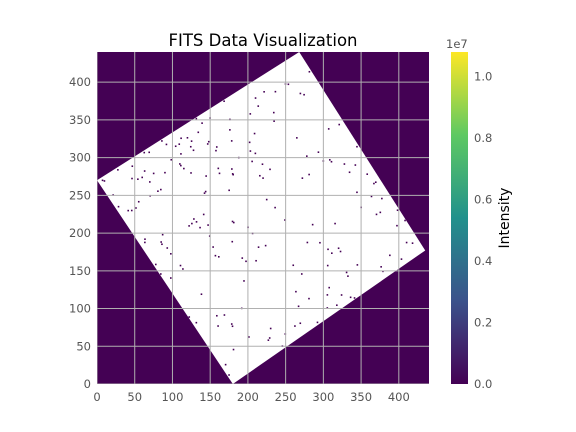 This screenshot has width=576, height=432. I want to click on x-tick-label: 400, so click(399, 397).